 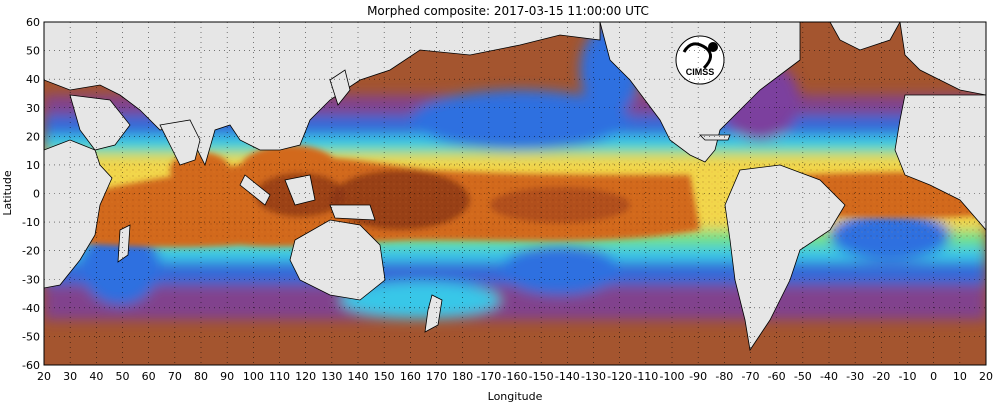 I want to click on x-tick-label: 170, so click(x=436, y=376).